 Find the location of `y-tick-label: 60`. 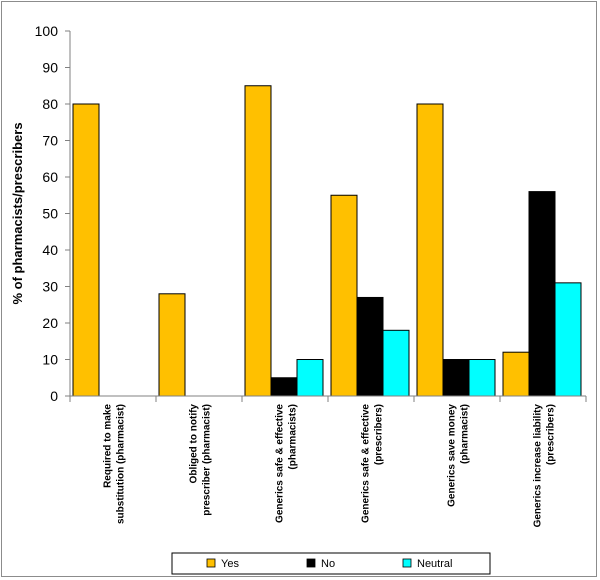

y-tick-label: 60 is located at coordinates (50, 177).